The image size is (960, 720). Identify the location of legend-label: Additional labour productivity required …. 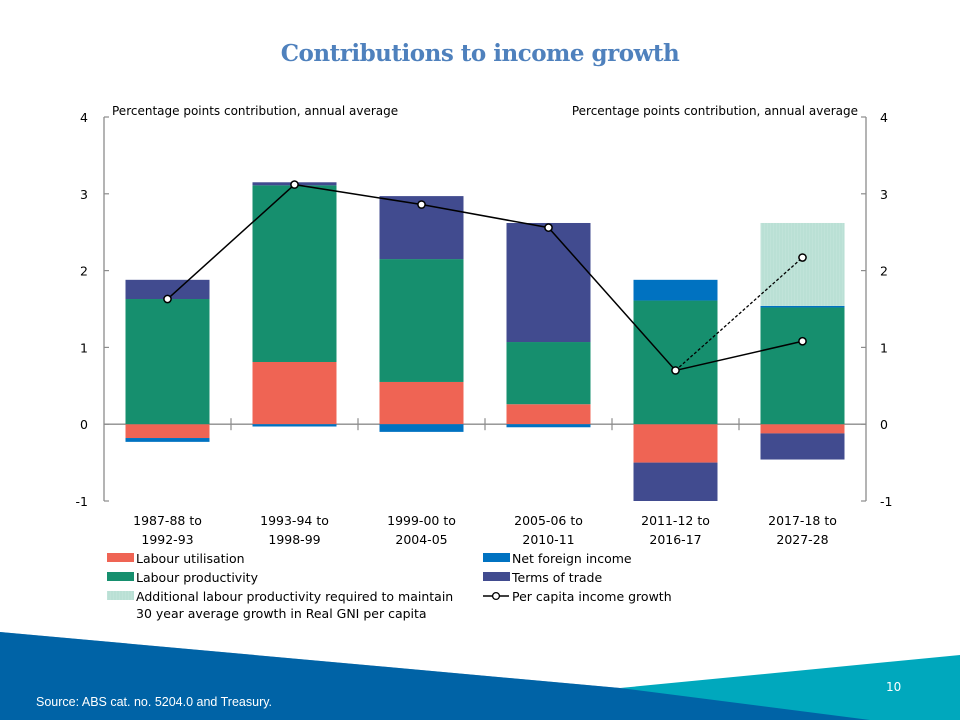
(294, 596).